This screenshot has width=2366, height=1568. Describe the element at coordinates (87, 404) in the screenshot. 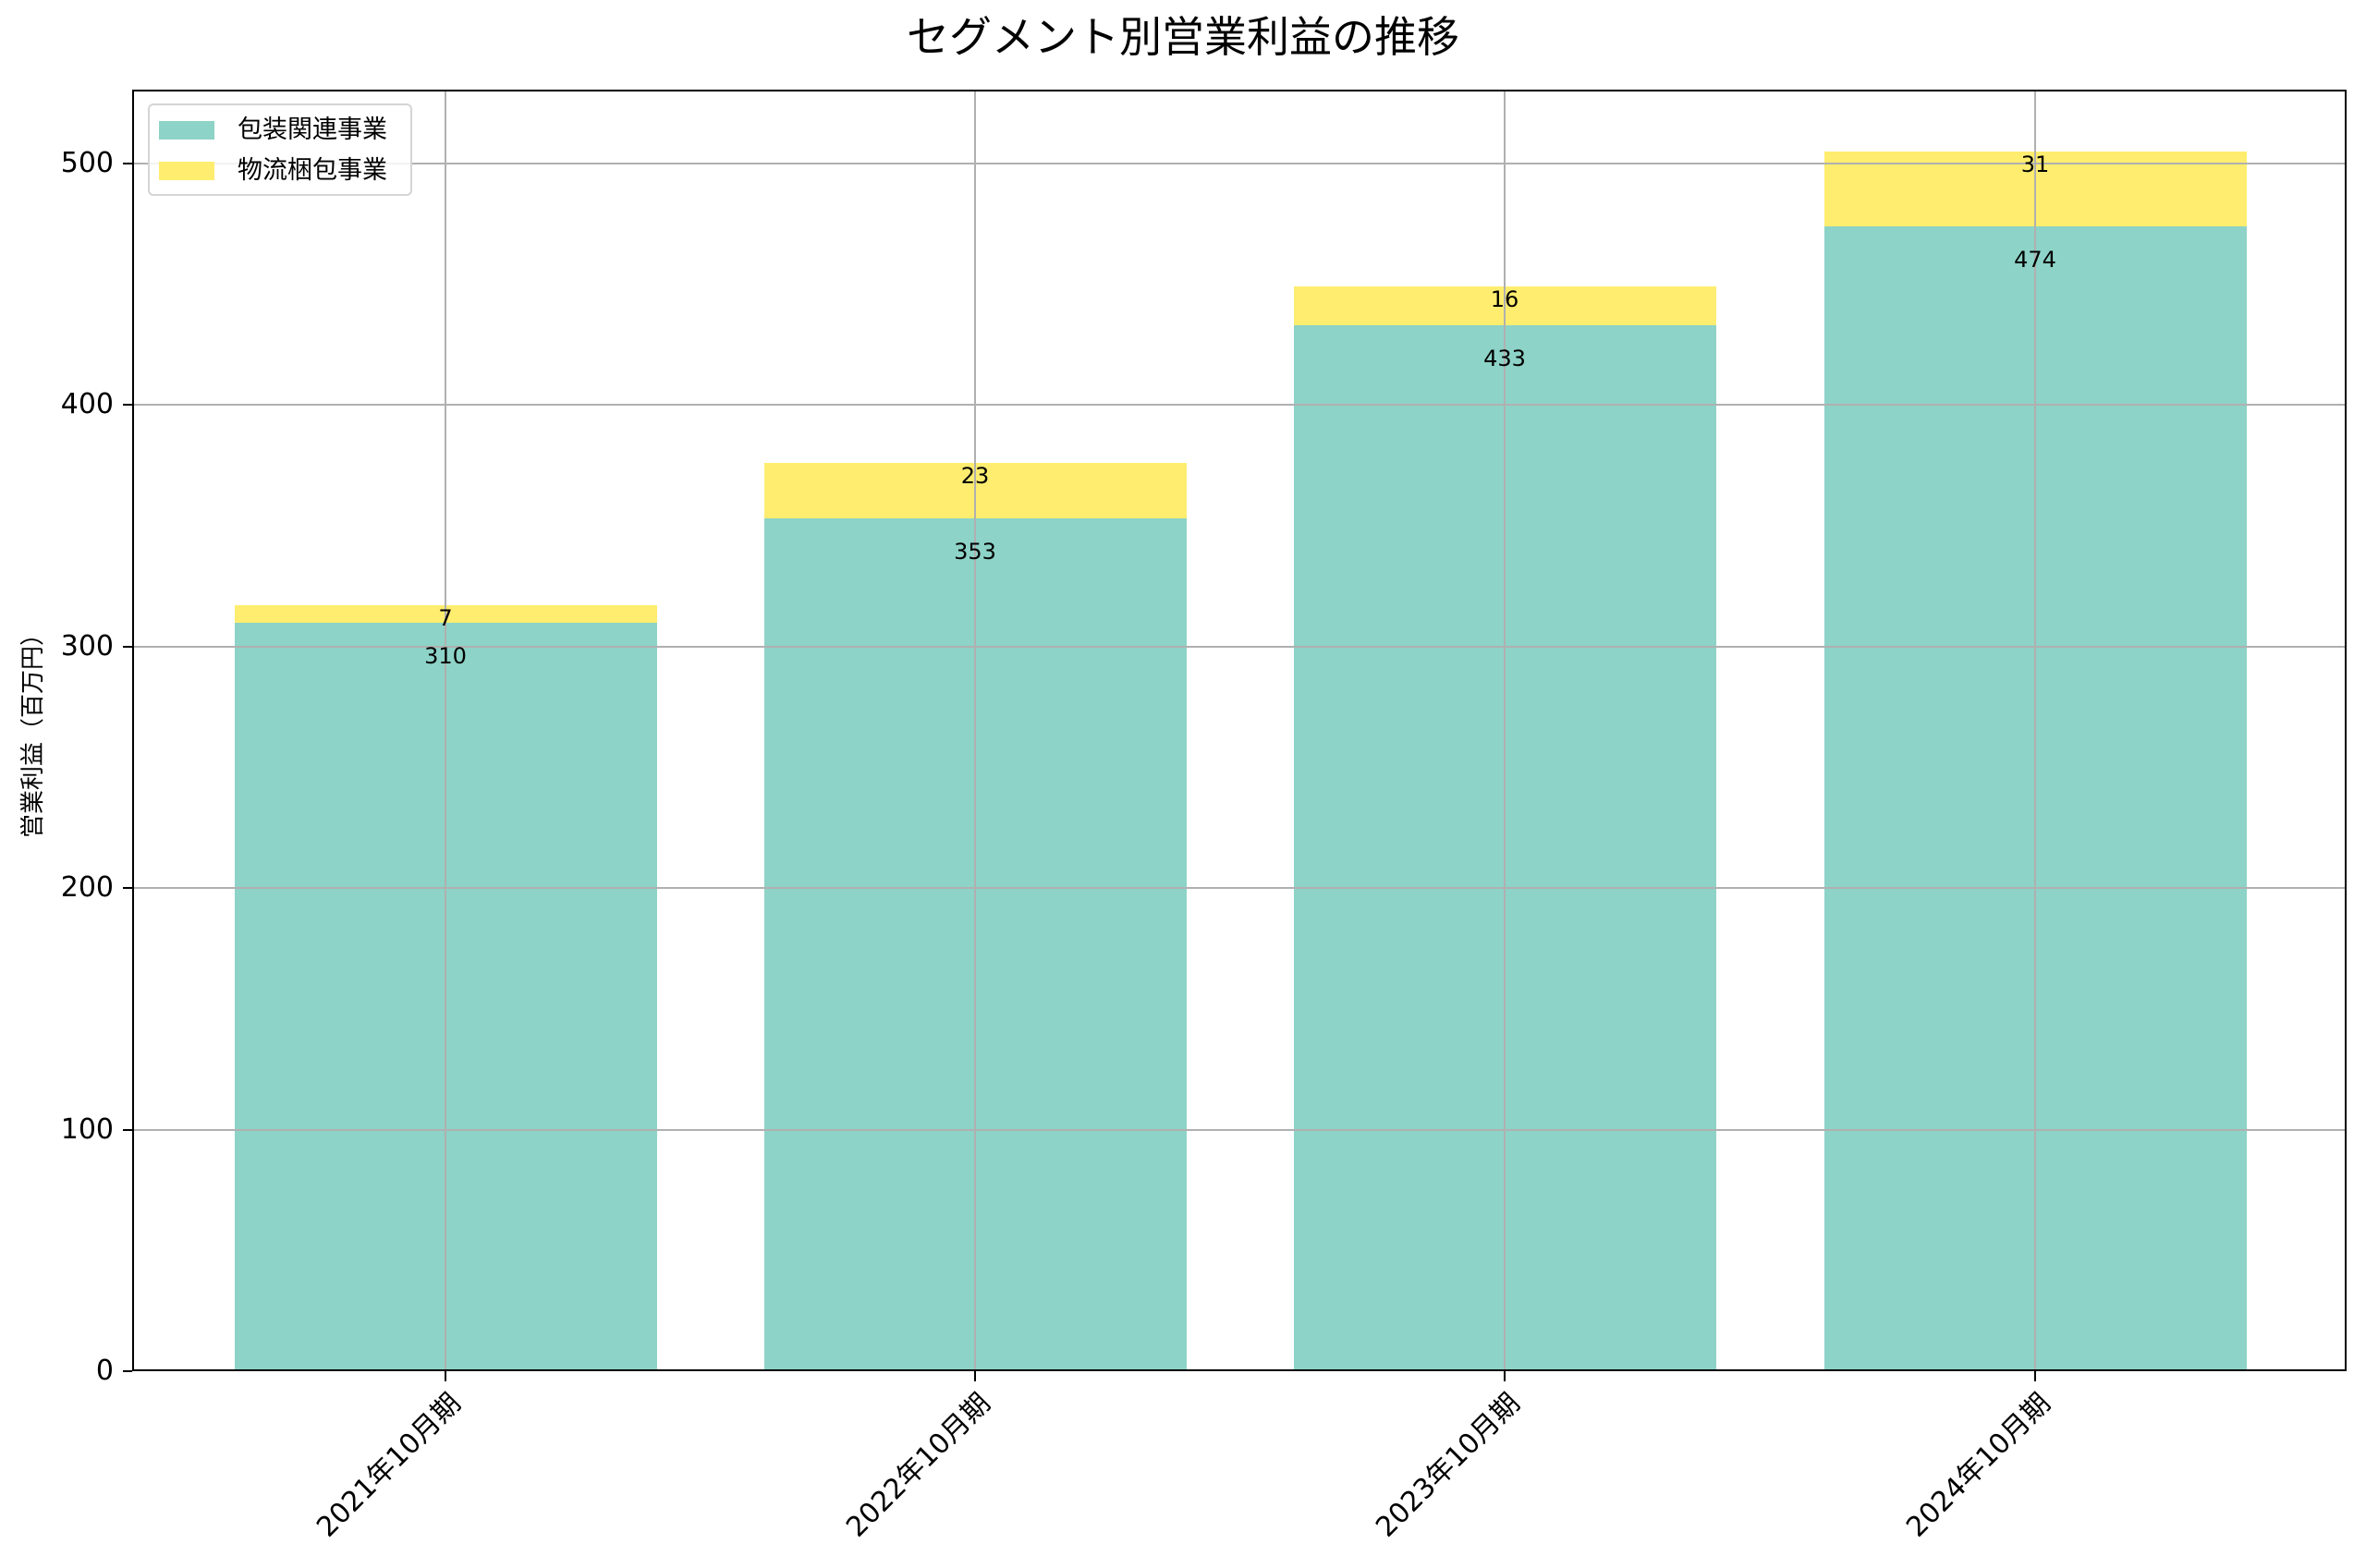

I see `y-tick-label: 400` at that location.